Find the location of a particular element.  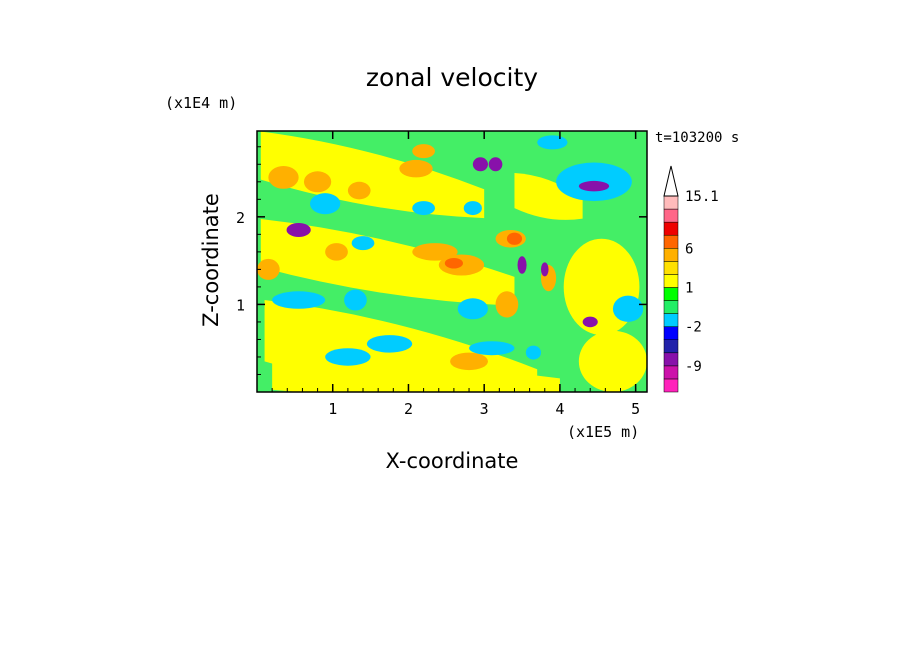

y-tick-label-1: 1 is located at coordinates (240, 305).